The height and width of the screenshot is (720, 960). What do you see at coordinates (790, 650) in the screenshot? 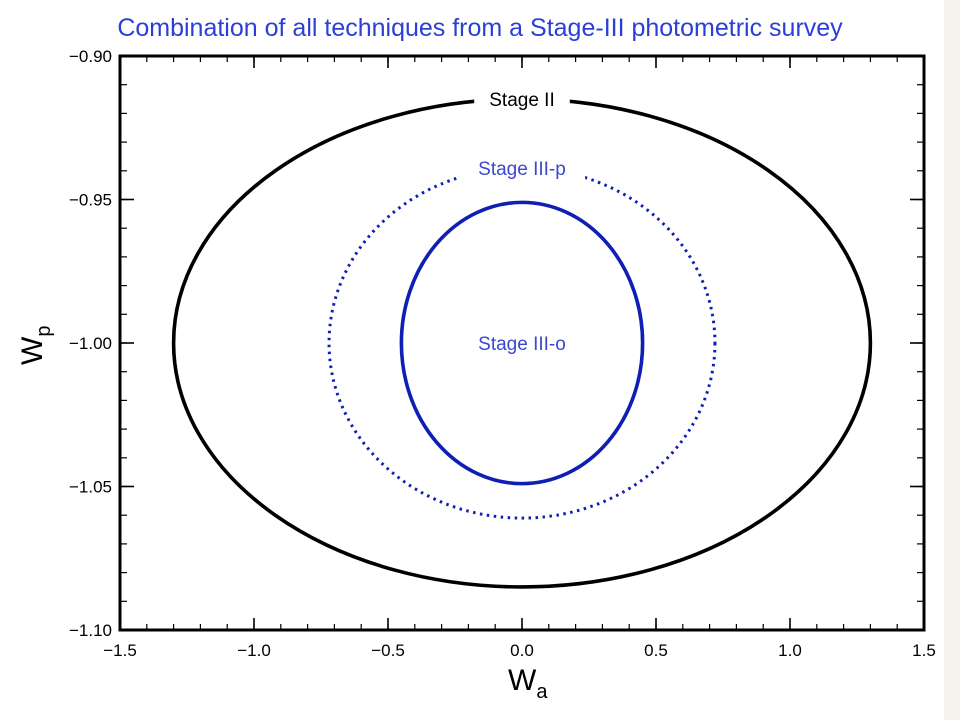
I see `x-tick-label: 1.0` at bounding box center [790, 650].